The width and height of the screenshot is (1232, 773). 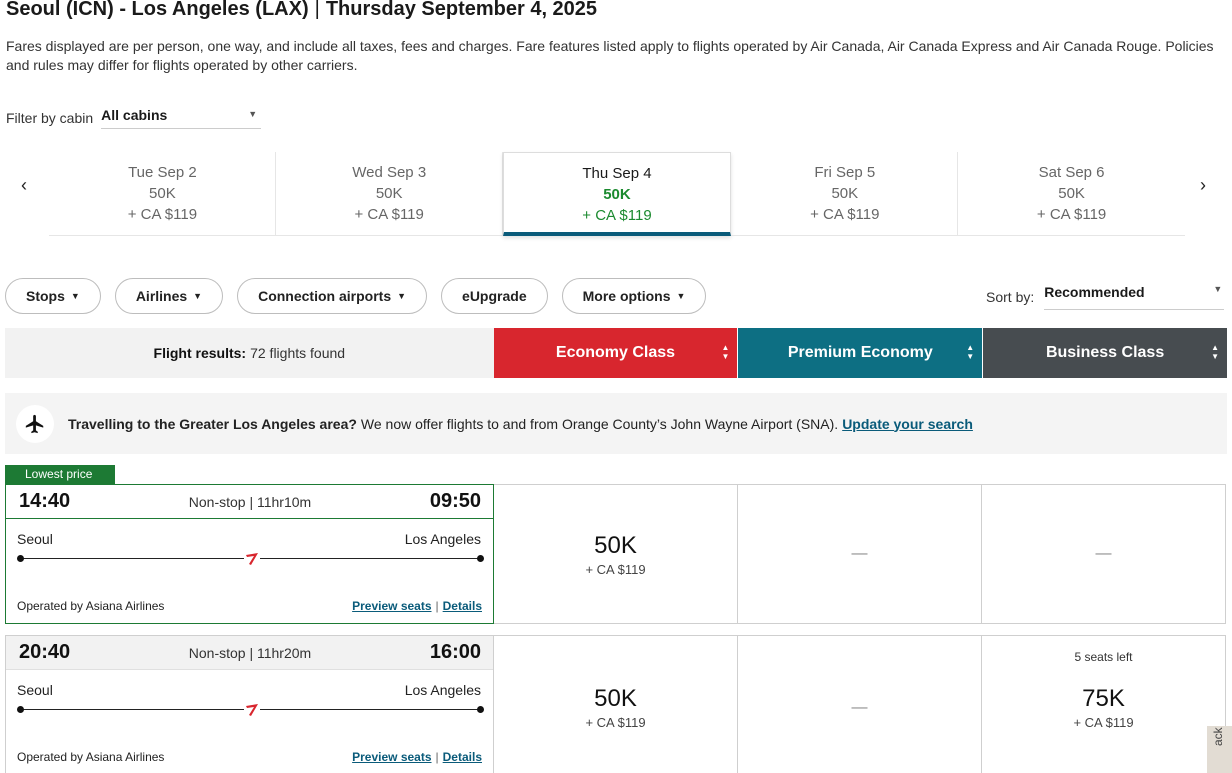 I want to click on cabin-filter: Filter by cabin All cabins ▼, so click(x=134, y=118).